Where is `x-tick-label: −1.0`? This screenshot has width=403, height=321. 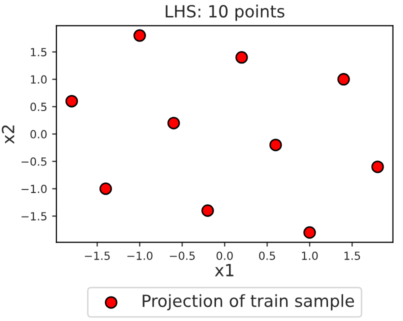 x-tick-label: −1.0 is located at coordinates (139, 256).